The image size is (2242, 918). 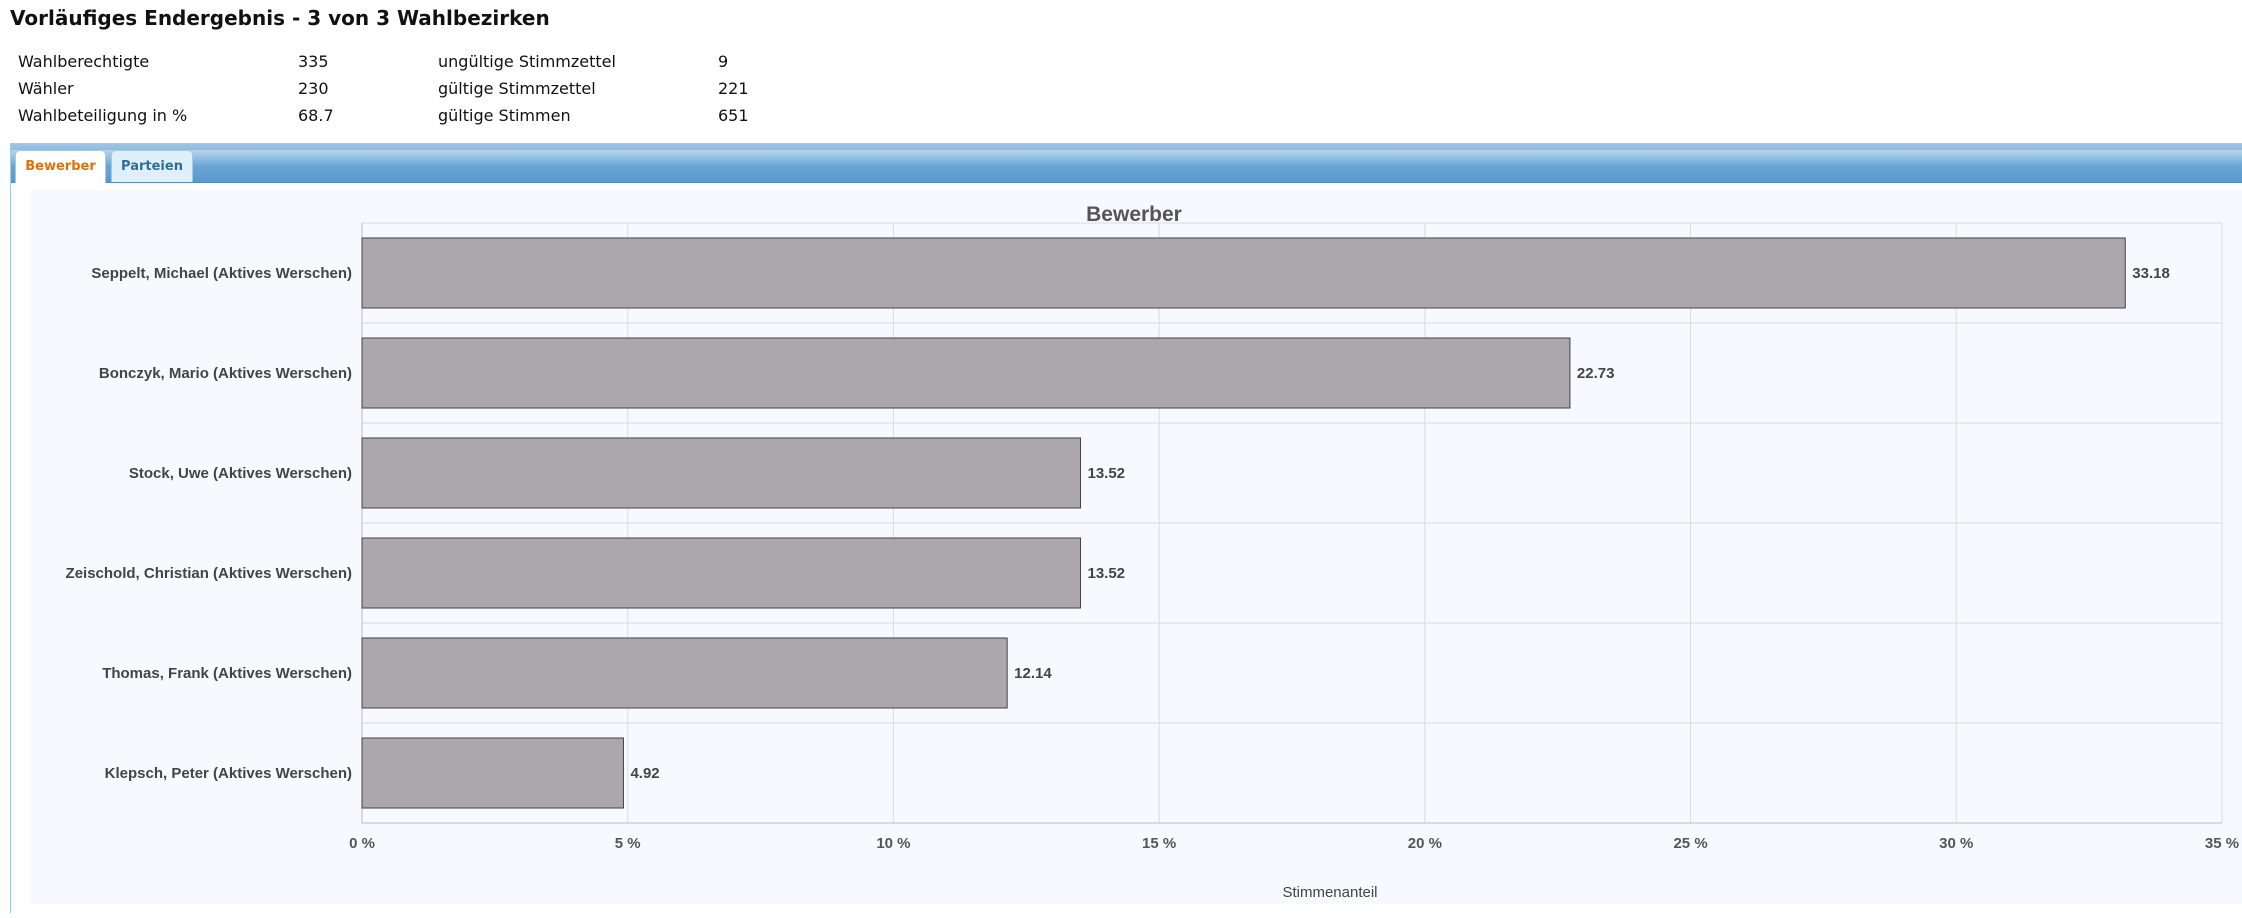 I want to click on x-tick-label: 25 %, so click(x=1690, y=843).